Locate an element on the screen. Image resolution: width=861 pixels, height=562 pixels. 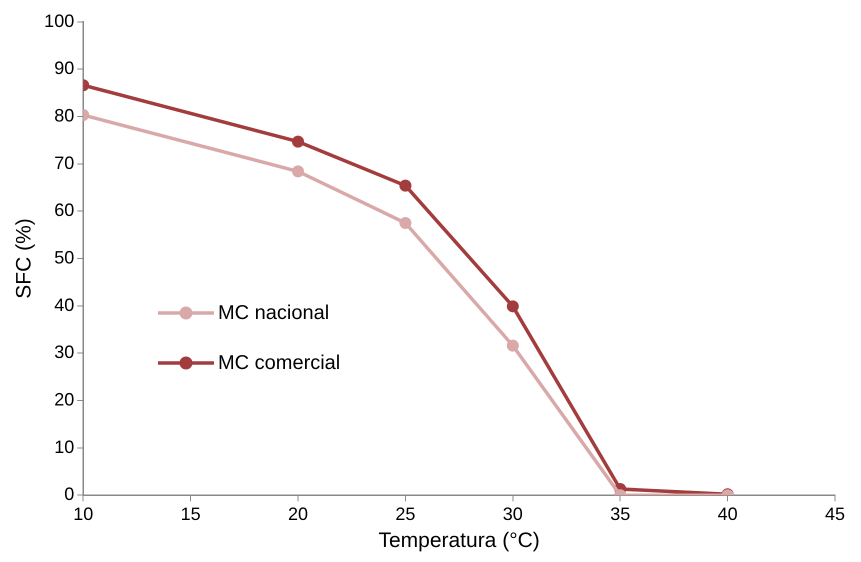
y-tick-label: 50 is located at coordinates (64, 257).